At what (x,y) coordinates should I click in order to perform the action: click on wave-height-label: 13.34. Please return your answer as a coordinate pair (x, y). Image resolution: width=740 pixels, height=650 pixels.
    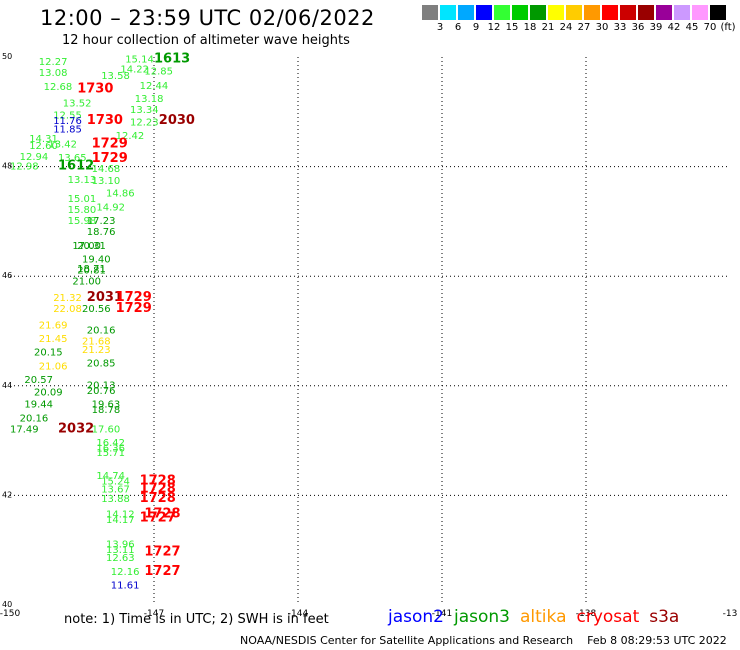
    Looking at the image, I should click on (144, 110).